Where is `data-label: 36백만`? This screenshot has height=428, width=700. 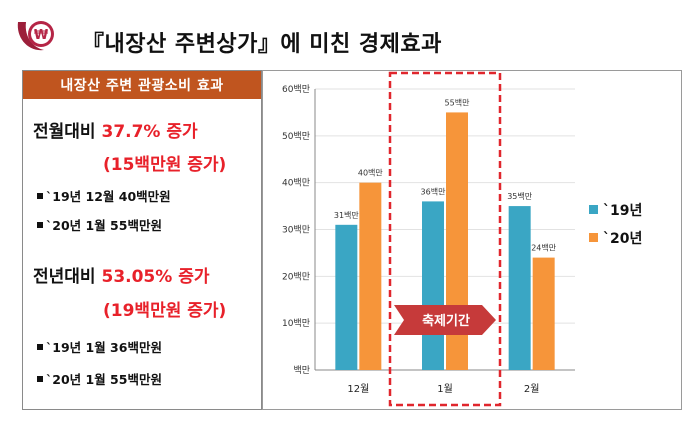 data-label: 36백만 is located at coordinates (434, 191).